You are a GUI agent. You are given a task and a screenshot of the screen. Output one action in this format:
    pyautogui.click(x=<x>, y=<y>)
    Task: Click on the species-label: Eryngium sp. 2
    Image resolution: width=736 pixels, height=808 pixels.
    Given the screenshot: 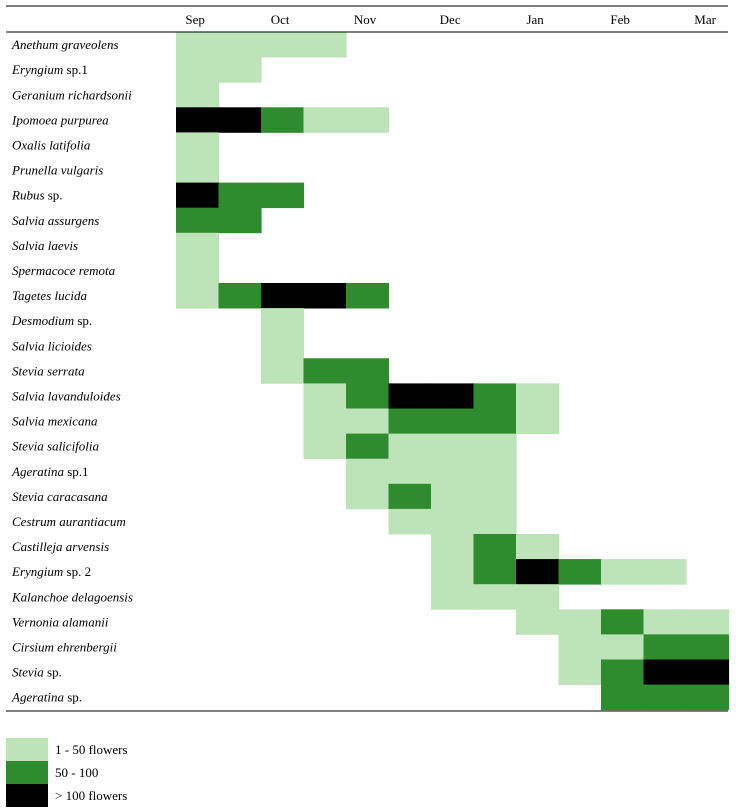 What is the action you would take?
    pyautogui.click(x=51, y=571)
    